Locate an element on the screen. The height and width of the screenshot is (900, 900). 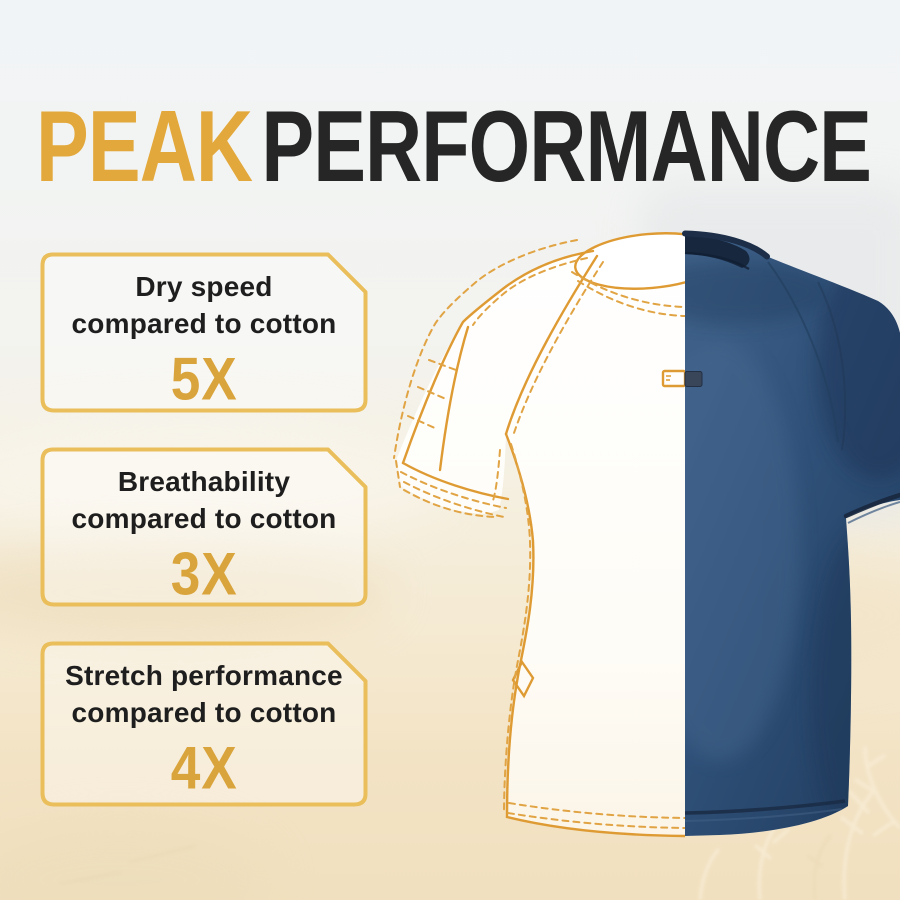
chest-label-dark is located at coordinates (693, 379).